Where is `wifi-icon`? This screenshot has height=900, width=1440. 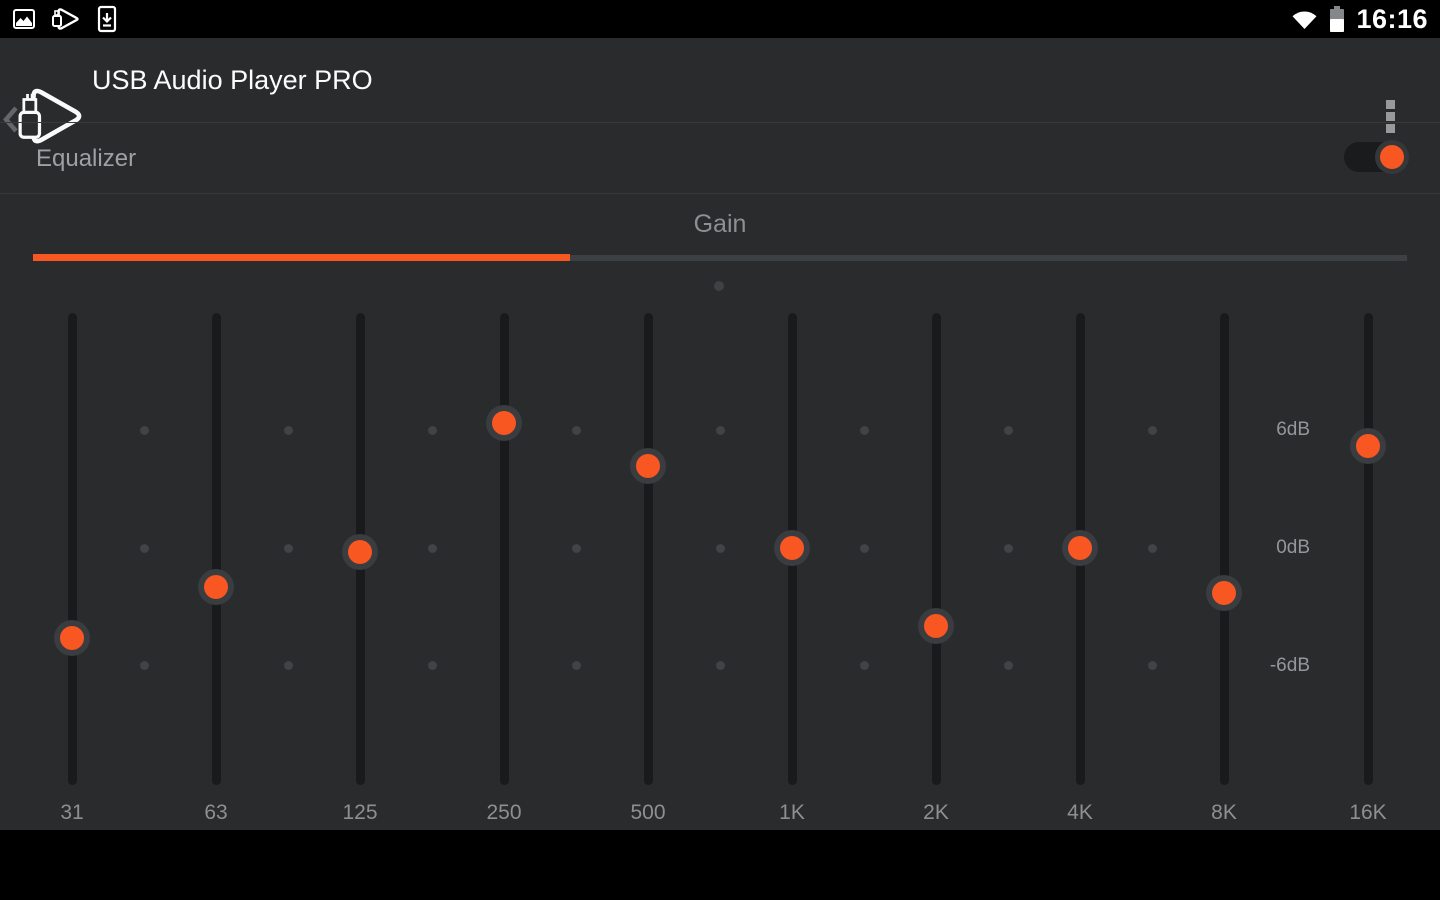 wifi-icon is located at coordinates (1304, 20).